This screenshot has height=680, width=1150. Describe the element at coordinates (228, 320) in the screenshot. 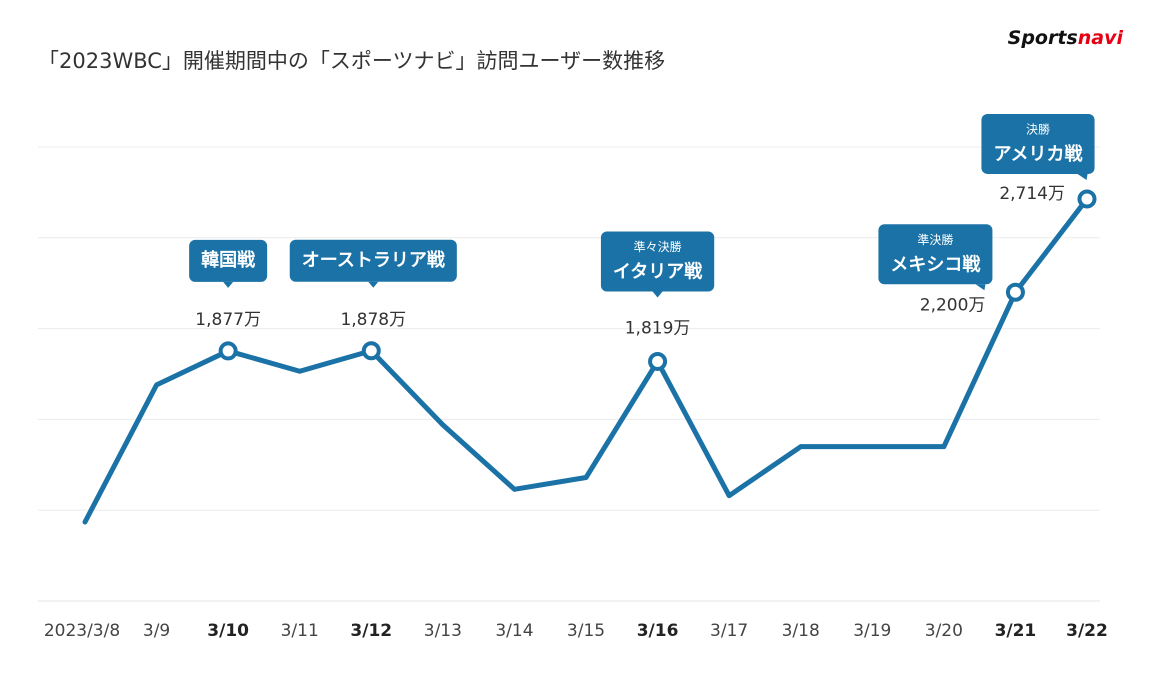

I see `data-label: 1,877万` at that location.